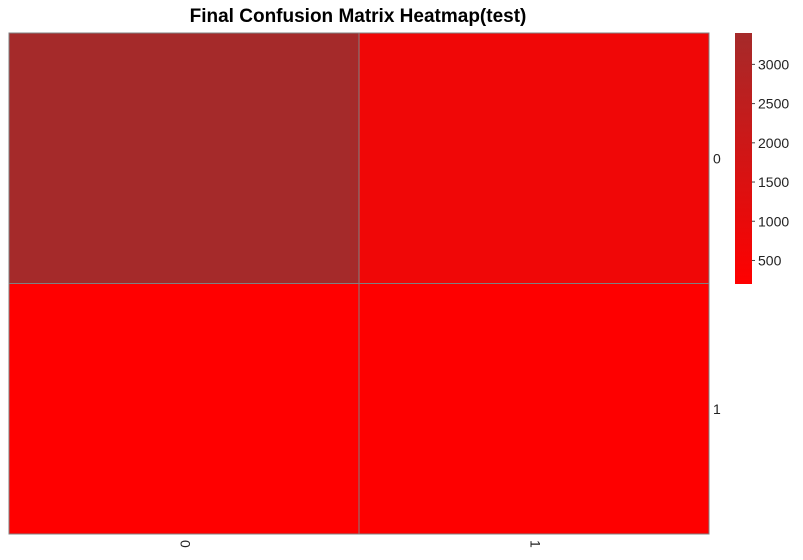 The height and width of the screenshot is (560, 803). Describe the element at coordinates (773, 104) in the screenshot. I see `colorbar-tick-label: 2500` at that location.